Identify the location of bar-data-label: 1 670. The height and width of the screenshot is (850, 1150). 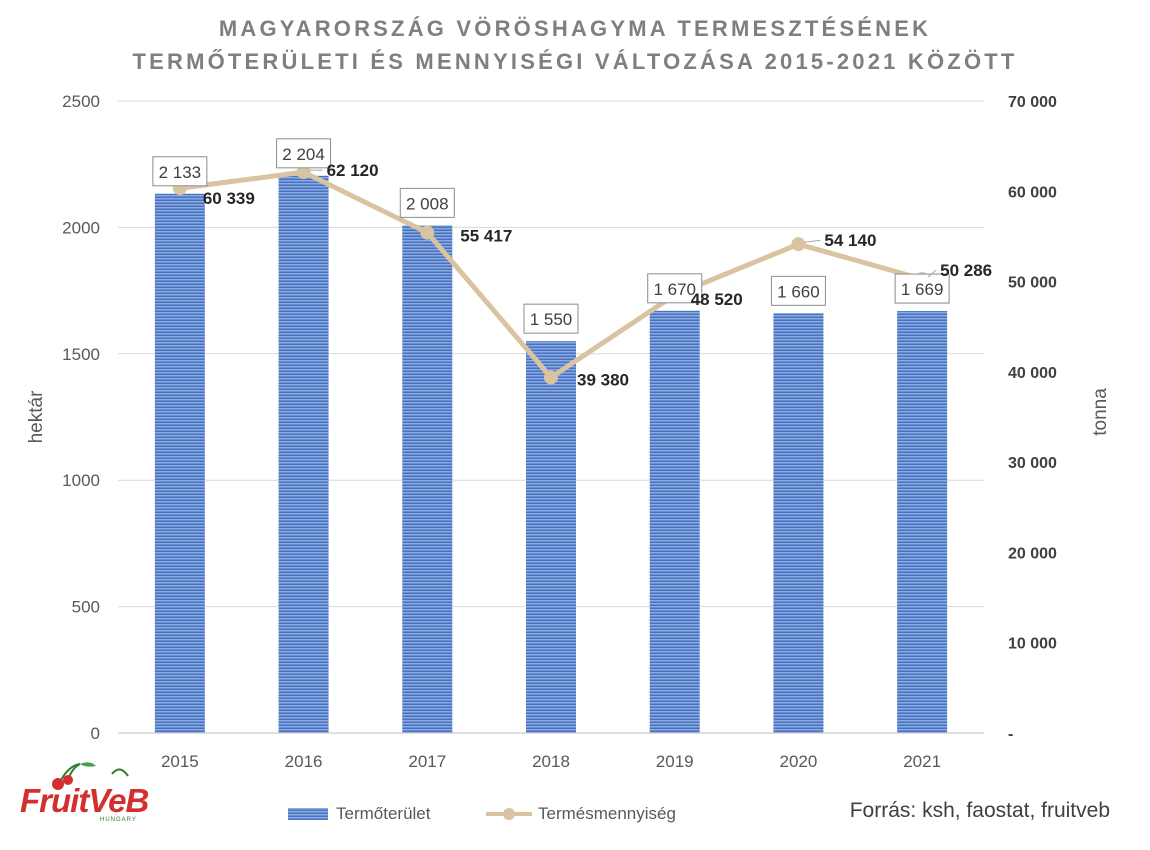
(674, 289).